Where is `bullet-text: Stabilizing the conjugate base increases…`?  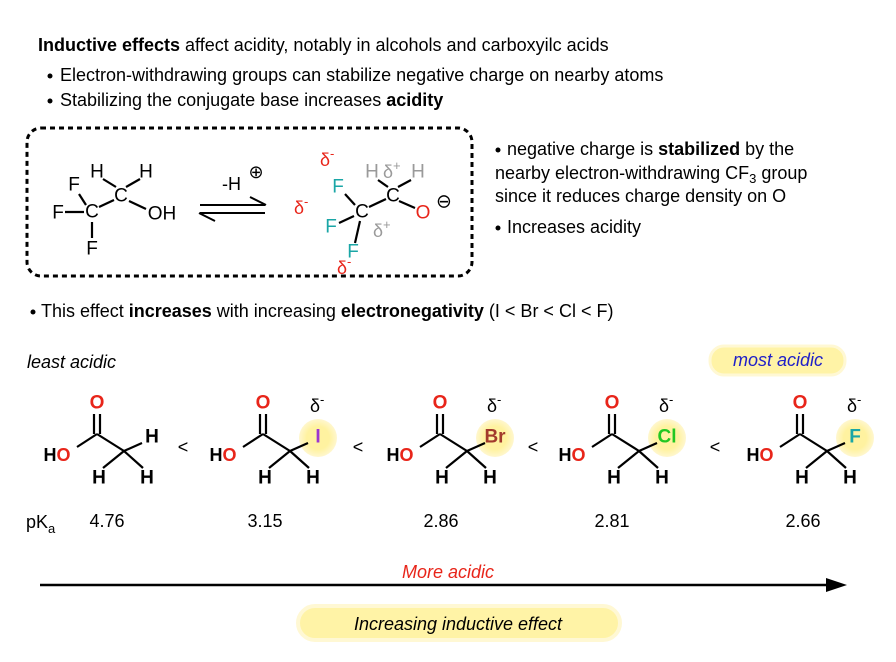
bullet-text: Stabilizing the conjugate base increases… is located at coordinates (251, 100).